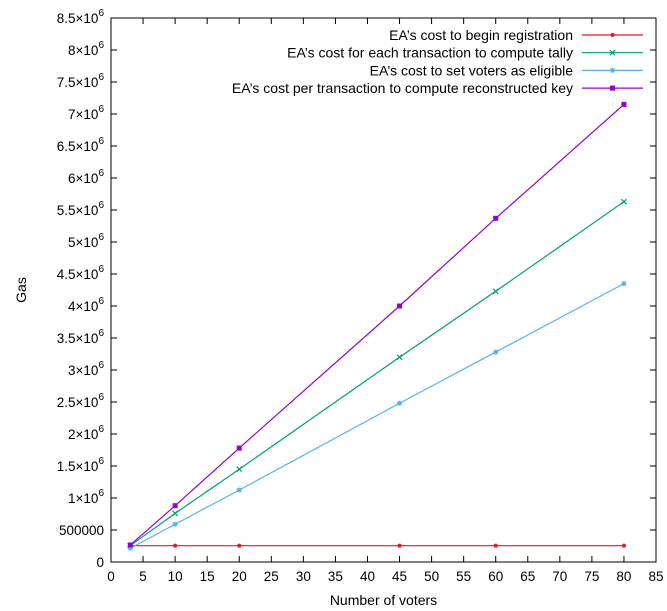 The height and width of the screenshot is (611, 667). What do you see at coordinates (143, 576) in the screenshot?
I see `x-tick-label: 5` at bounding box center [143, 576].